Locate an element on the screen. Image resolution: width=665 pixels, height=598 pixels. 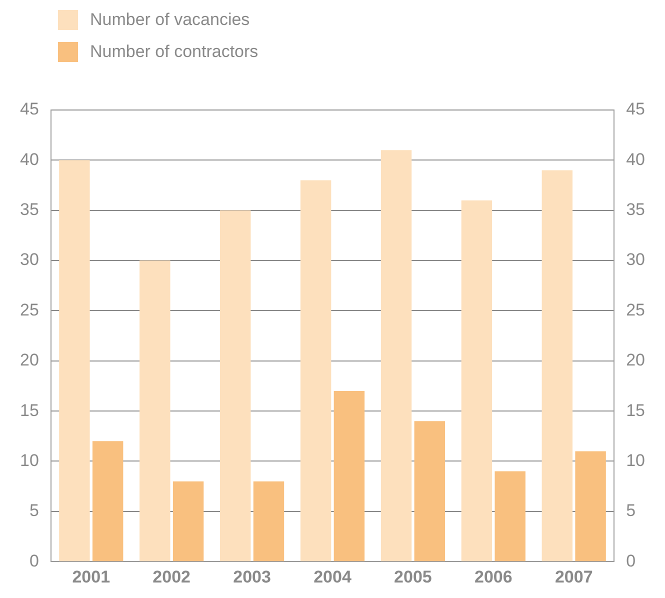
y-tick-label: 5 is located at coordinates (34, 510).